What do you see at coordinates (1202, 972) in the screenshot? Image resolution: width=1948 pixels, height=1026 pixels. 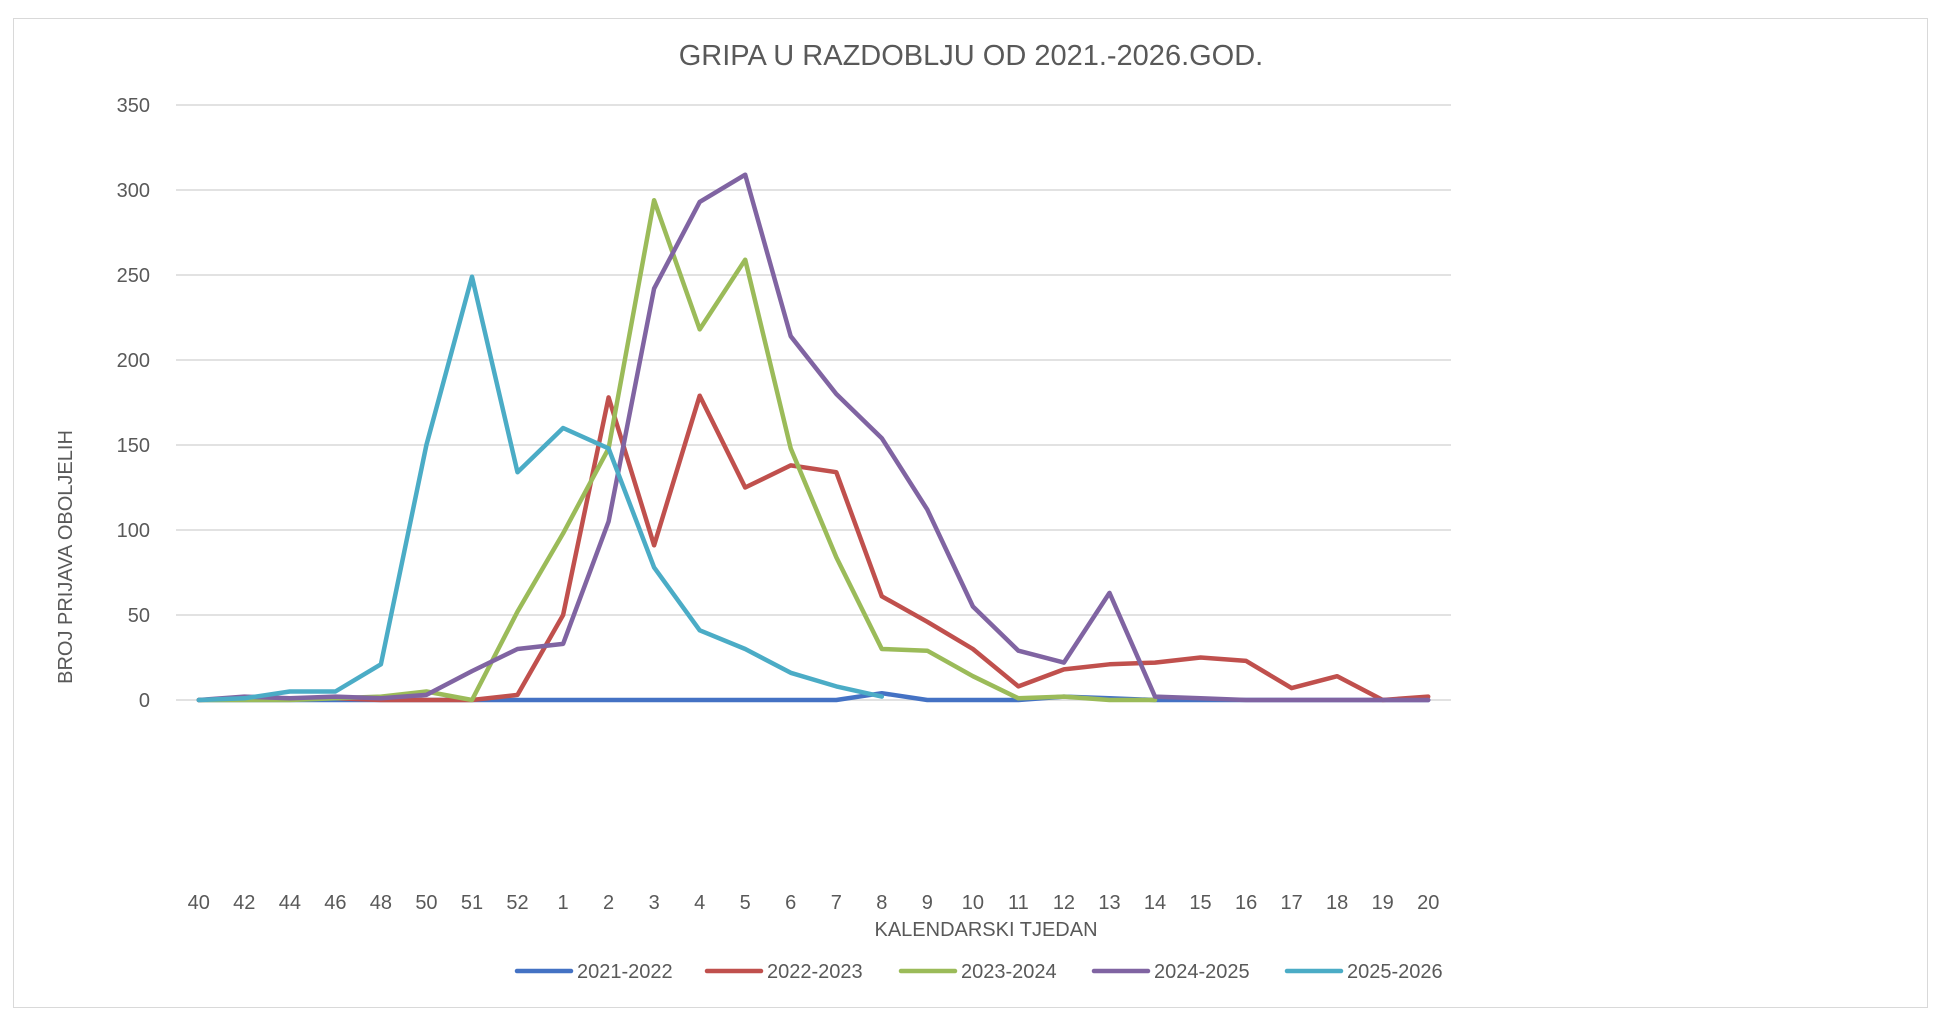 I see `legend-label: 2024-2025` at bounding box center [1202, 972].